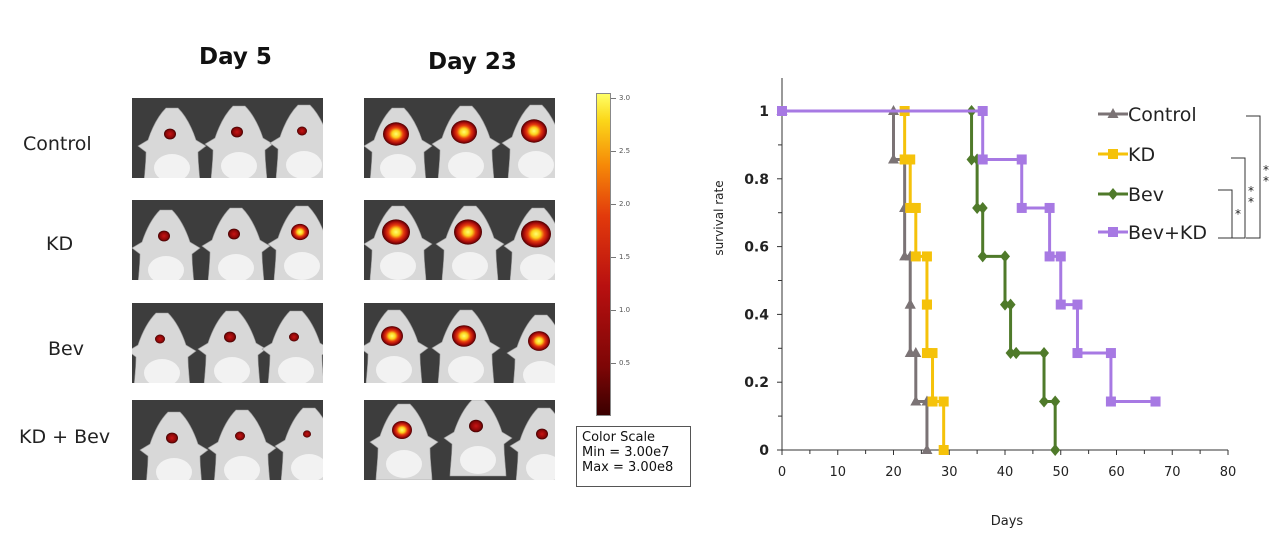 The image size is (1280, 548). I want to click on color-scale-min: Min = 3.00e7, so click(626, 452).